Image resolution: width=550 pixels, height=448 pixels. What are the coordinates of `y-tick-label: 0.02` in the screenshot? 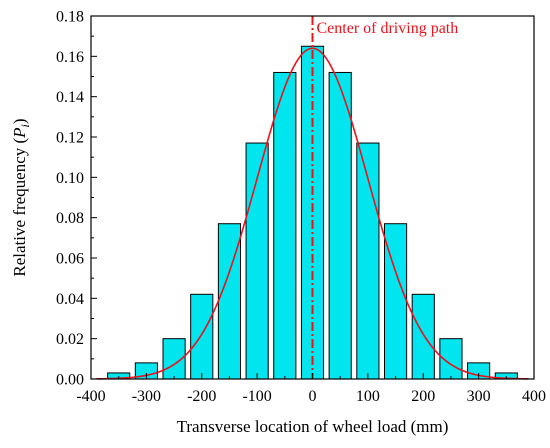 It's located at (70, 339).